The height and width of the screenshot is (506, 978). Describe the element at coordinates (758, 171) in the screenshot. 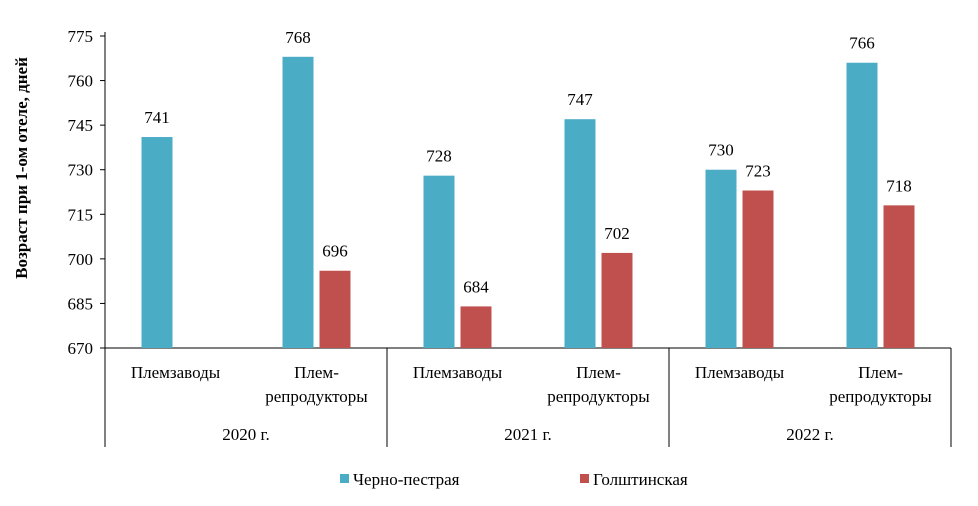

I see `data-label: 723` at that location.